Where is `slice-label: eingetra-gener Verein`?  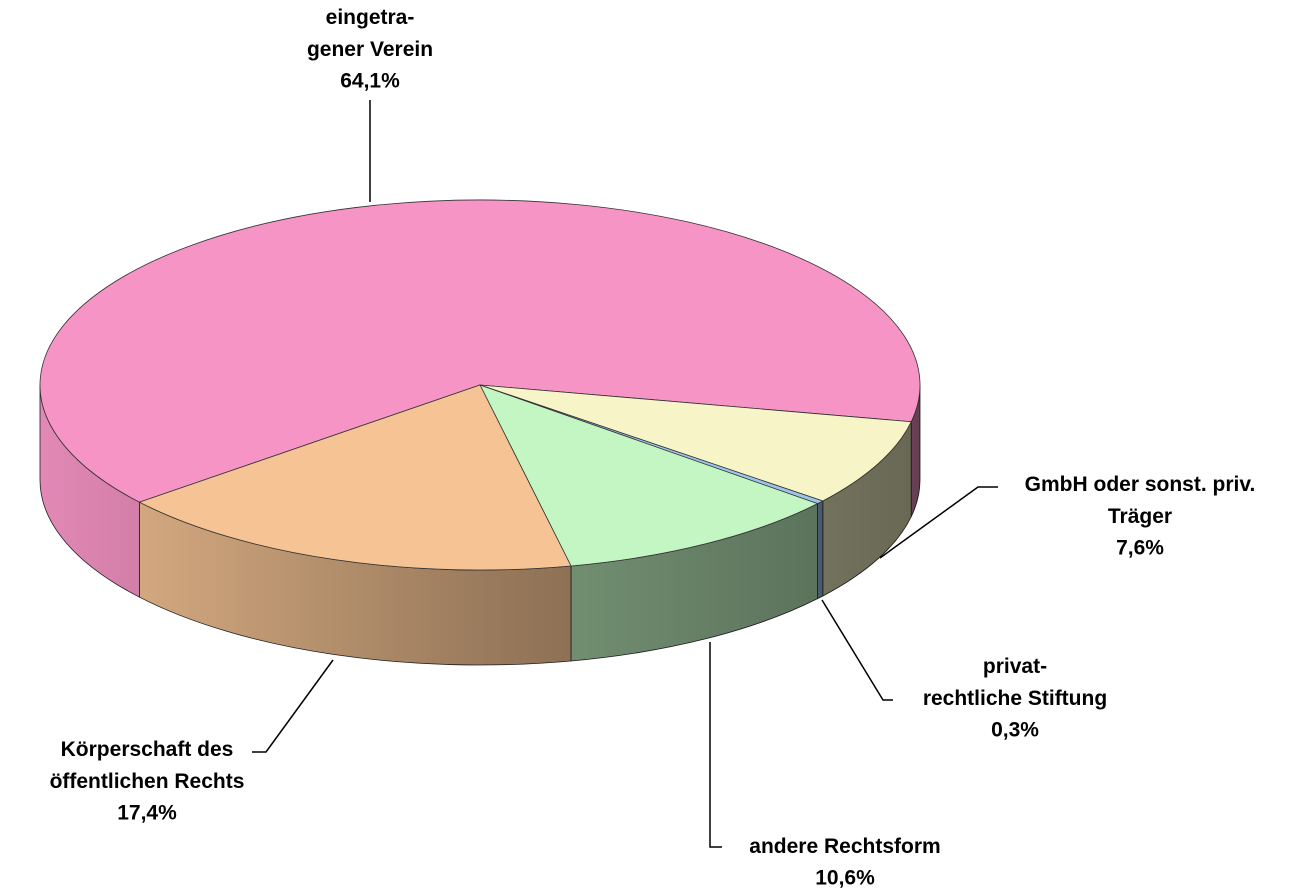
slice-label: eingetra-gener Verein is located at coordinates (370, 33).